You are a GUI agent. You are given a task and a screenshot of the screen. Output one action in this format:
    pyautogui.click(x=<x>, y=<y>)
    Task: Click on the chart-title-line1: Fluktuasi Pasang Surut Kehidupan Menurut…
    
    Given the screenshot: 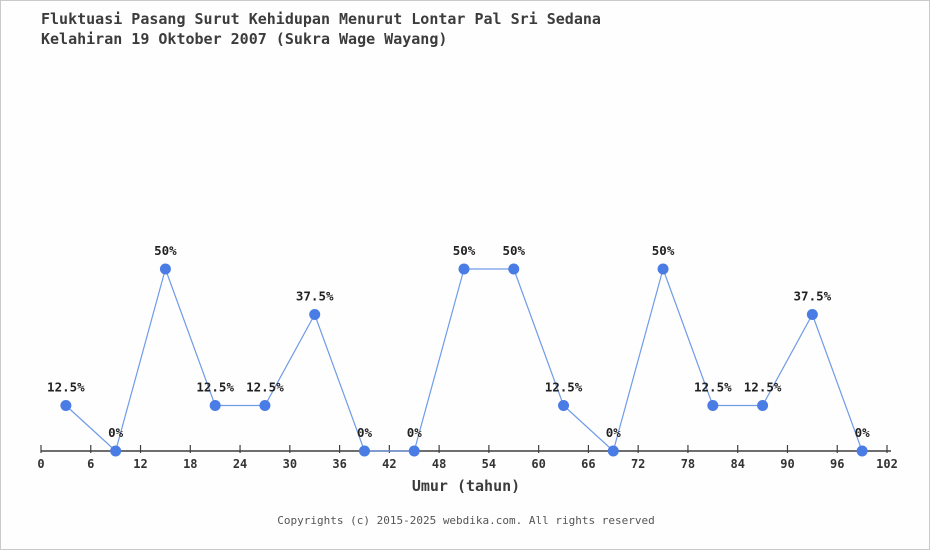 What is the action you would take?
    pyautogui.click(x=321, y=19)
    